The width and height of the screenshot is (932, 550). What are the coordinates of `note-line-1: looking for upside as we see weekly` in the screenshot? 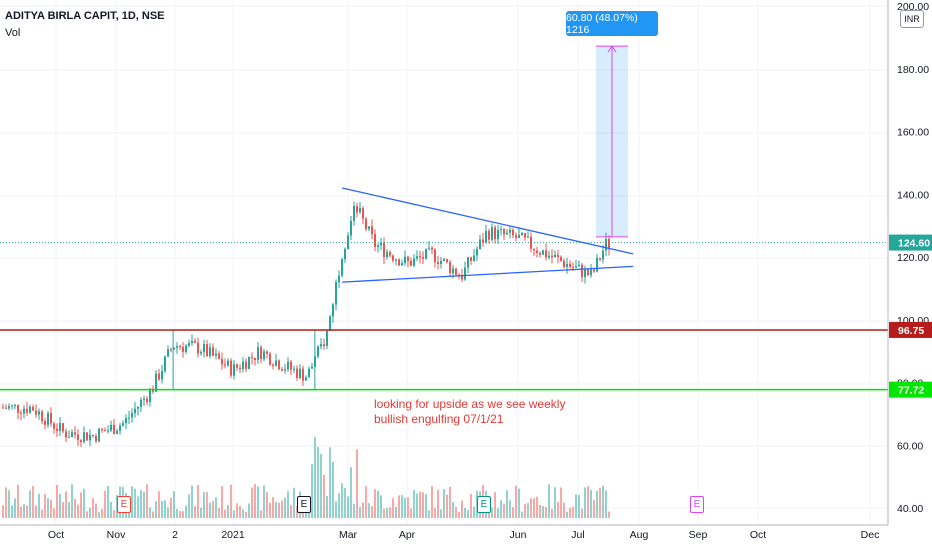 It's located at (470, 404).